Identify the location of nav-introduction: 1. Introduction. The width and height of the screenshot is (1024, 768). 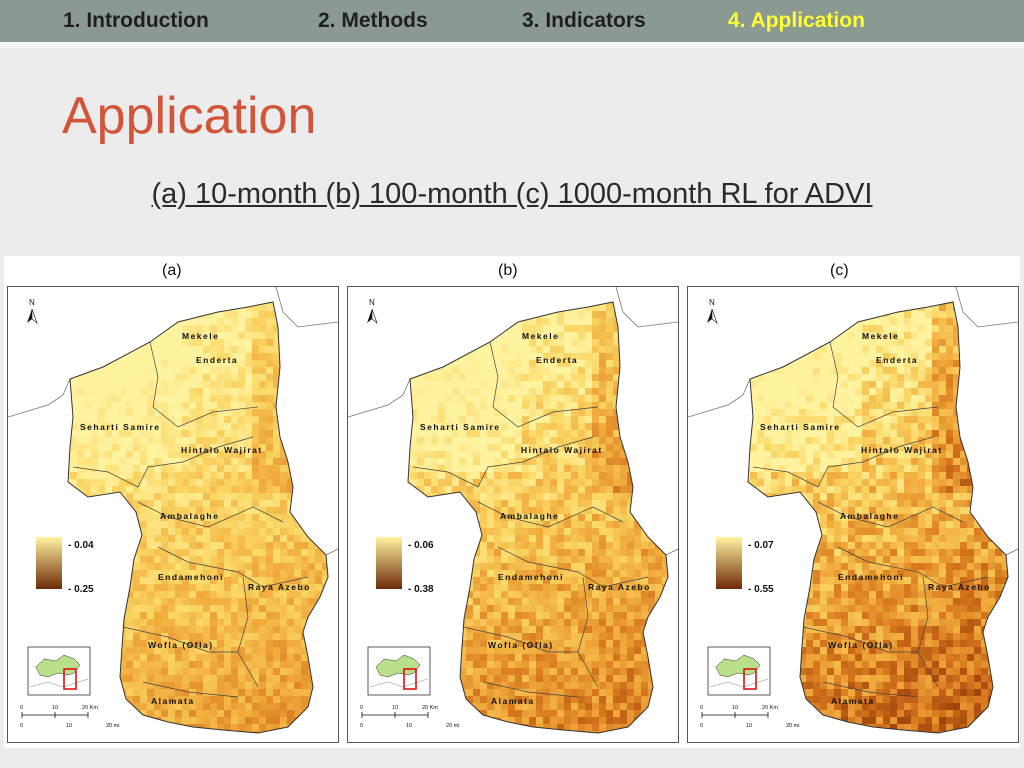
(136, 20).